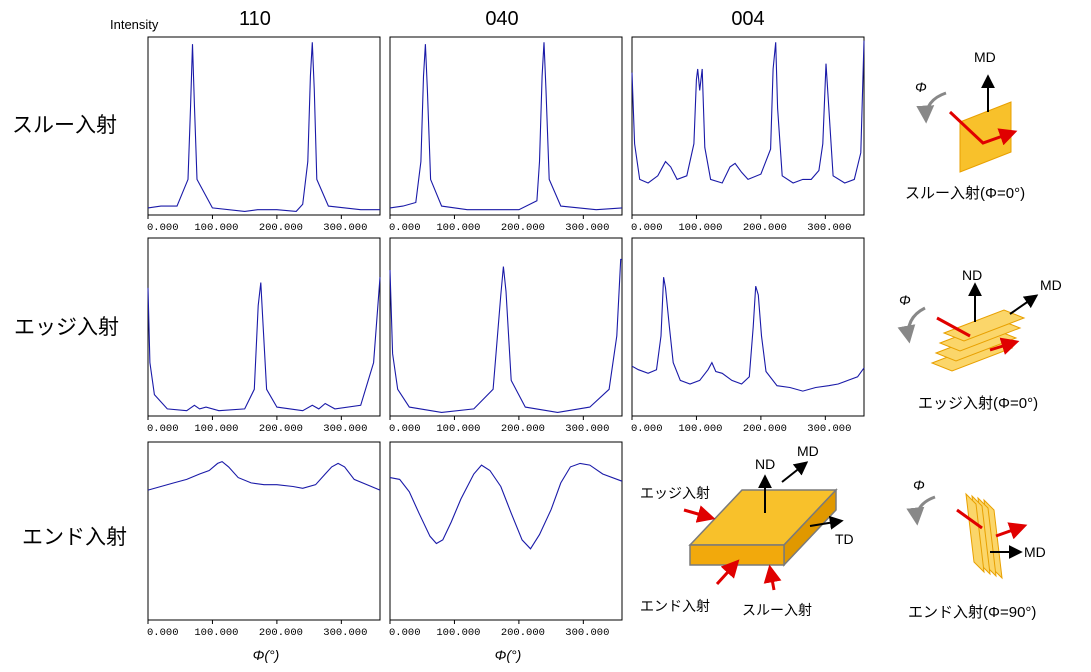  I want to click on schematic-edge: Φ ND MD エッジ入射(Φ=0°), so click(979, 339).